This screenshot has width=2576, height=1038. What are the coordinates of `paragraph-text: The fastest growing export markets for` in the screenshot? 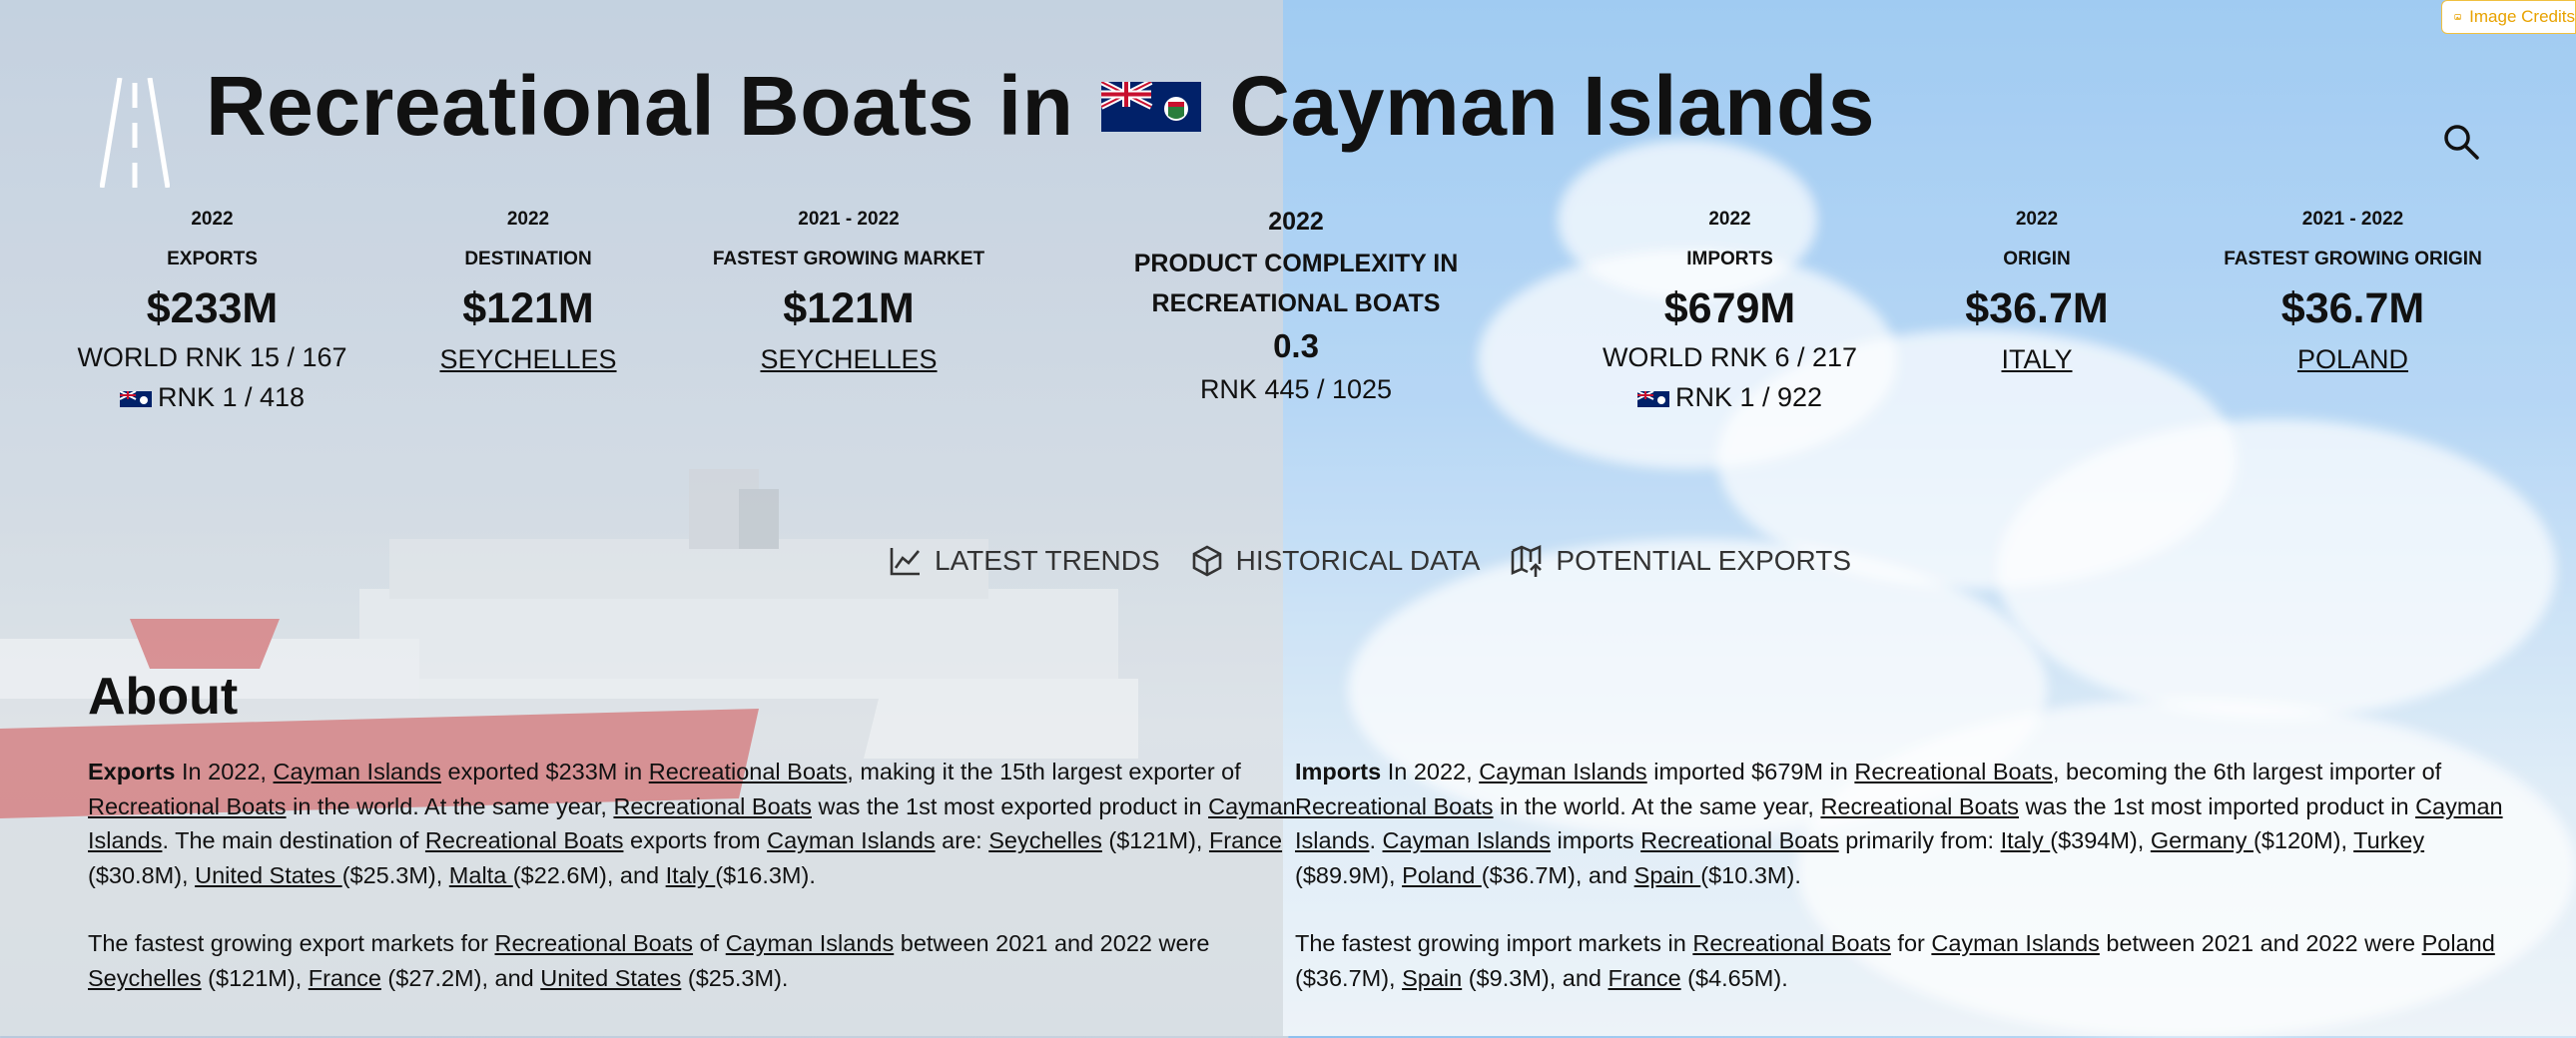 It's located at (291, 943).